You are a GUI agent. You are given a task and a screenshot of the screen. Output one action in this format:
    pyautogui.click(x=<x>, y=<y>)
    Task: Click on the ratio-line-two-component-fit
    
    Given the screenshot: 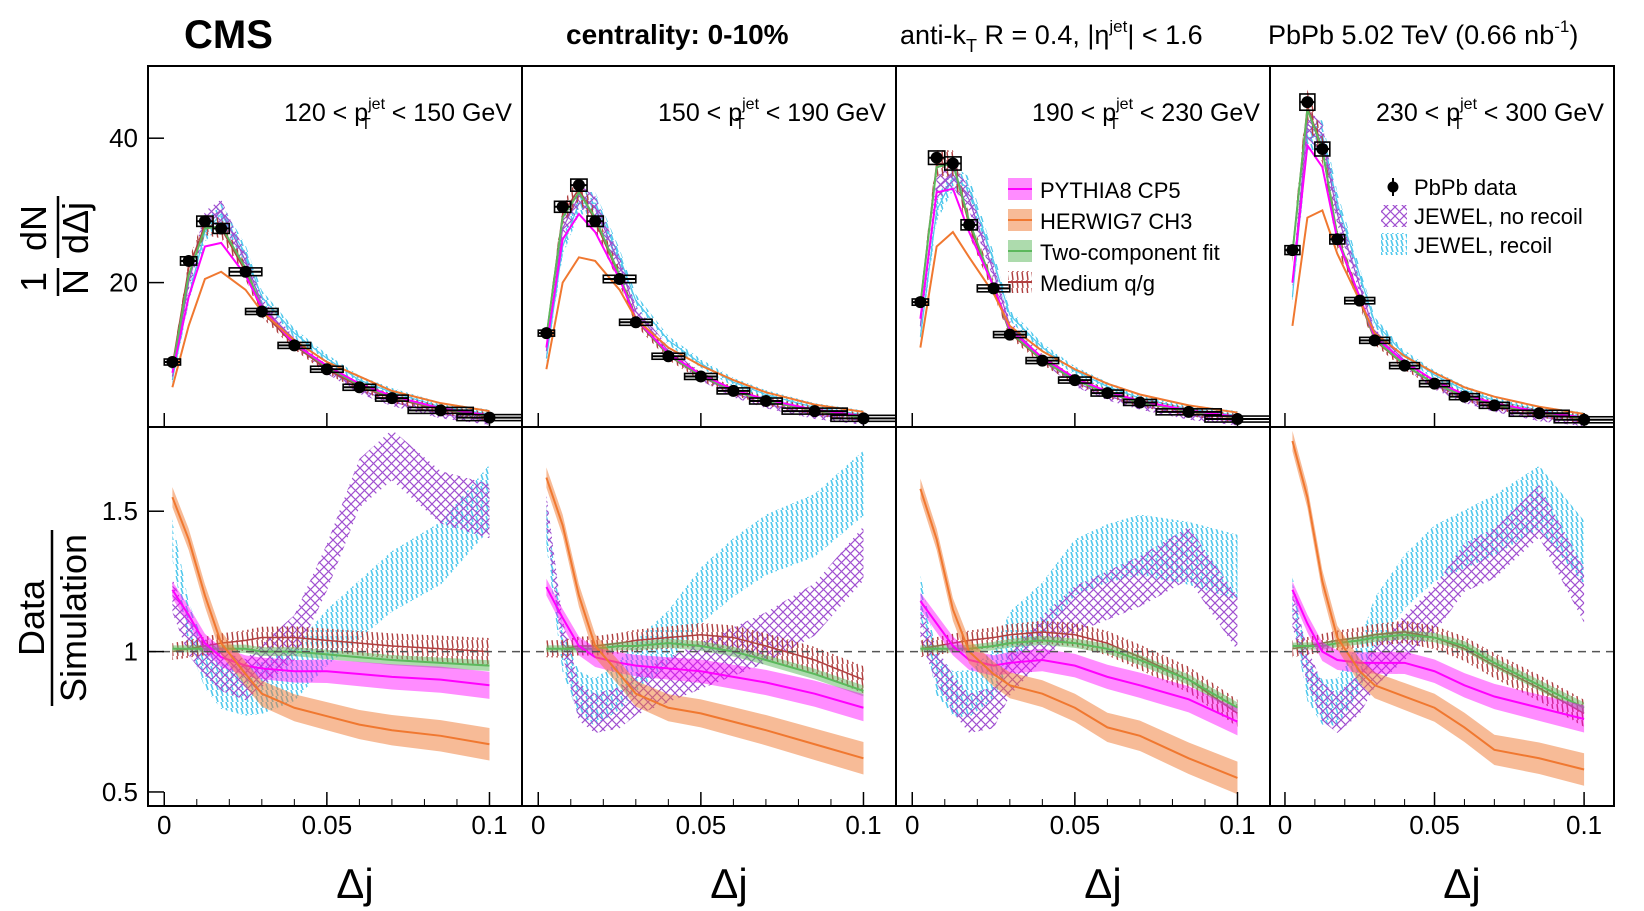 What is the action you would take?
    pyautogui.click(x=1079, y=674)
    